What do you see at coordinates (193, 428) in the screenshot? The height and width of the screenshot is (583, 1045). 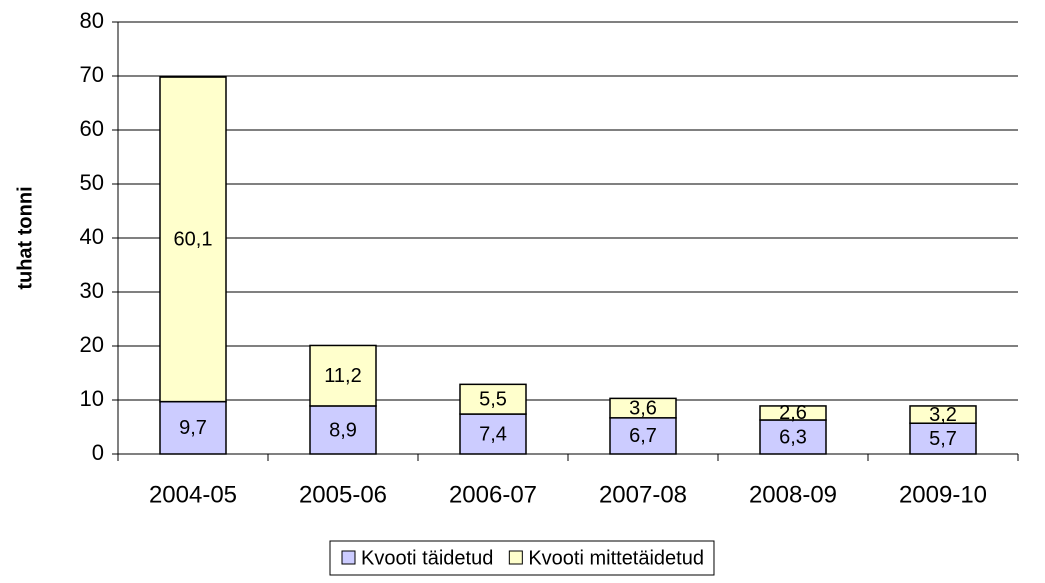 I see `data-label: 9,7` at bounding box center [193, 428].